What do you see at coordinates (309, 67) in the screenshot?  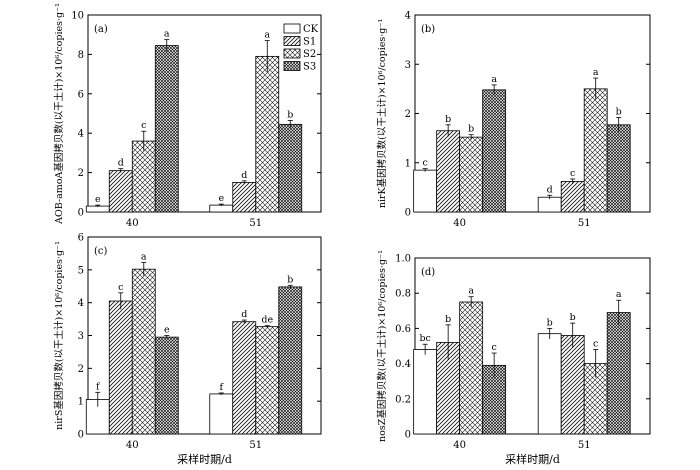 I see `legend-label: S3` at bounding box center [309, 67].